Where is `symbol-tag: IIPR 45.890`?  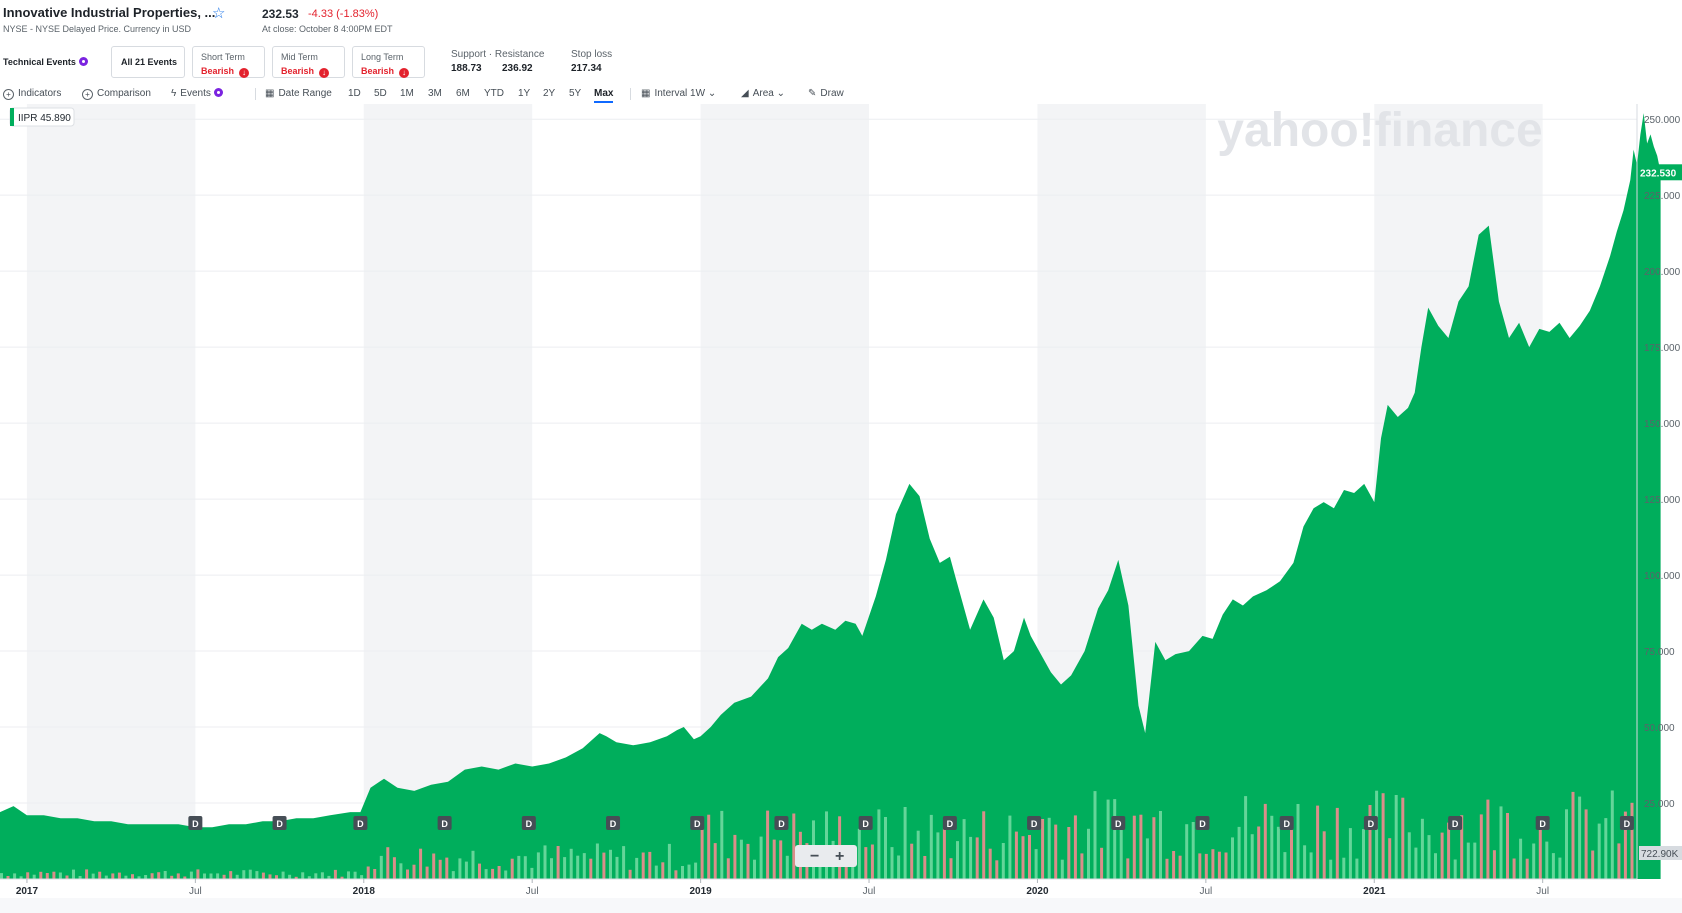 symbol-tag: IIPR 45.890 is located at coordinates (42, 117).